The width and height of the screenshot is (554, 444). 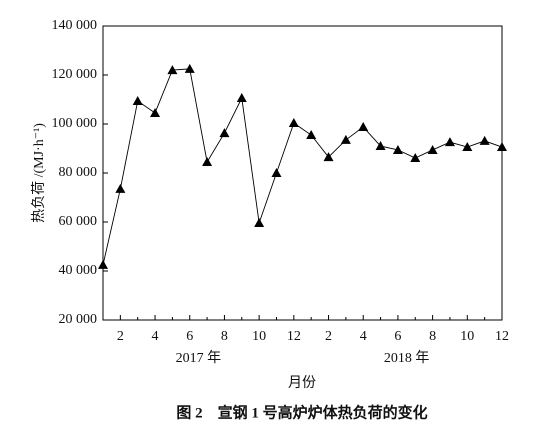 What do you see at coordinates (75, 25) in the screenshot?
I see `y-tick-label: 140 000` at bounding box center [75, 25].